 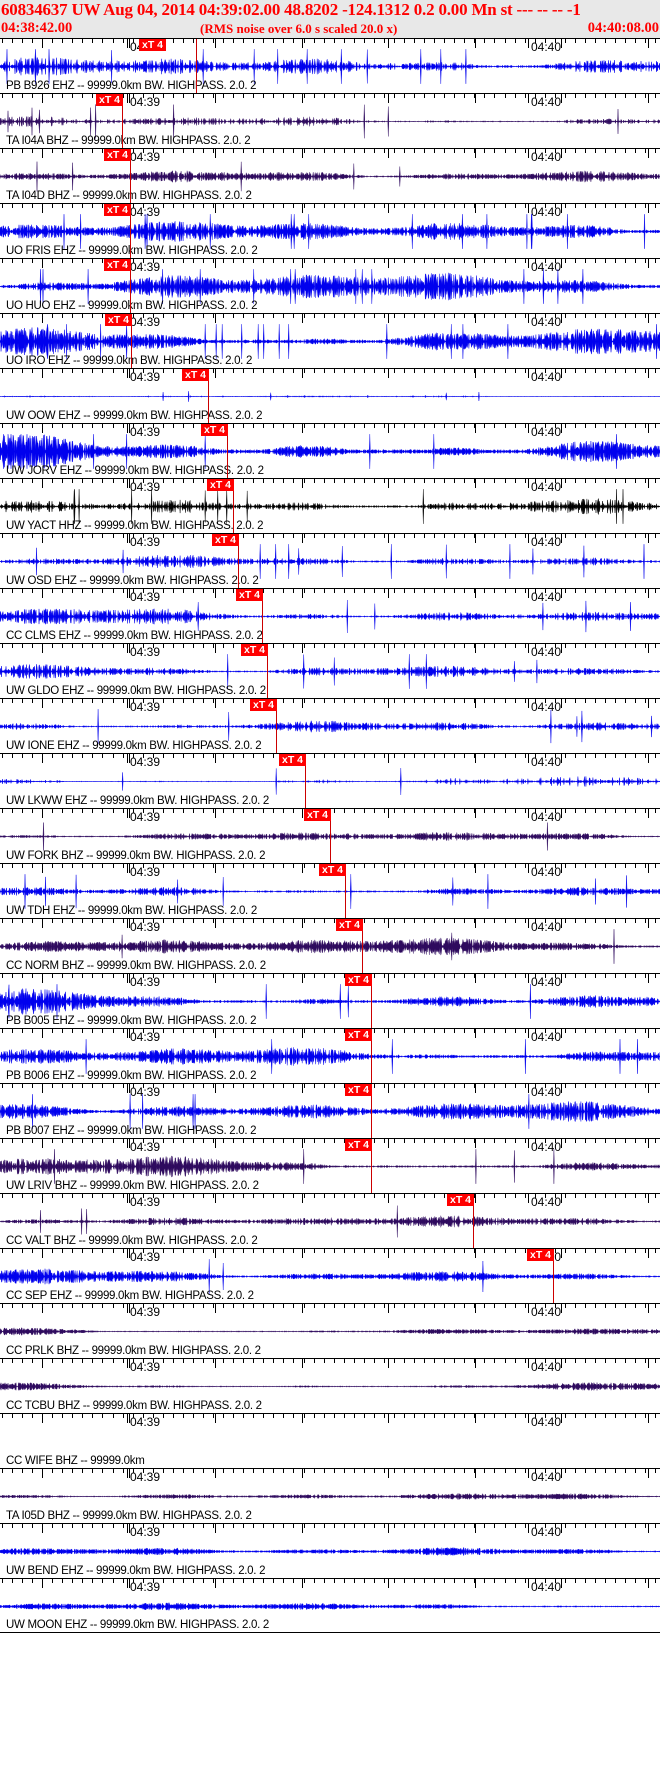 What do you see at coordinates (330, 1440) in the screenshot?
I see `trace-row: 04:39 04:40 CC WIFE BHZ -- 99999.0km` at bounding box center [330, 1440].